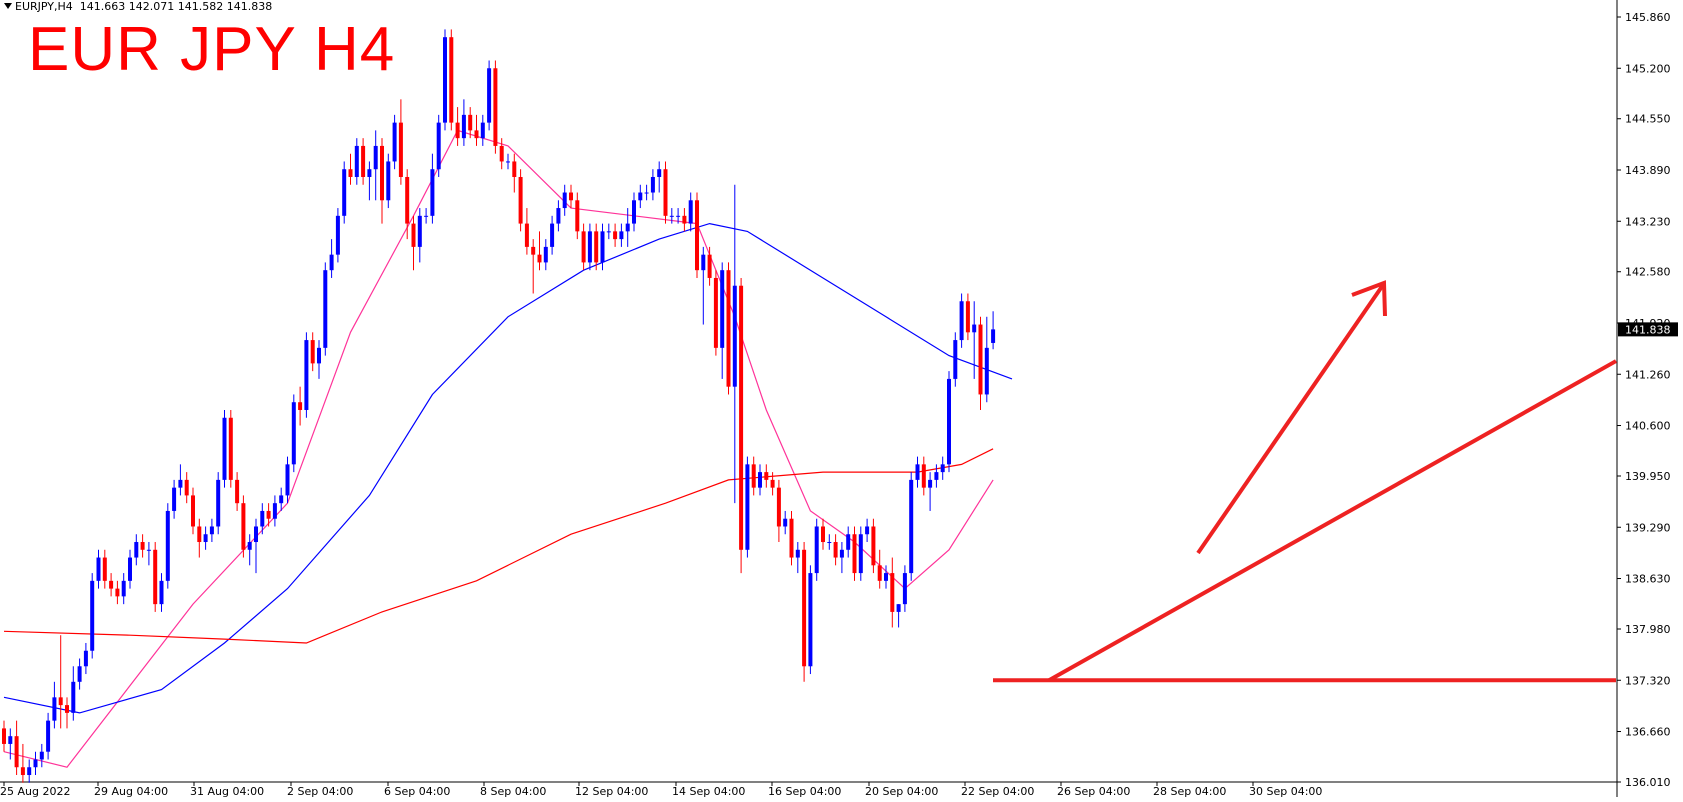 Image resolution: width=1683 pixels, height=802 pixels. Describe the element at coordinates (1648, 782) in the screenshot. I see `price-tick-label: 136.010` at that location.